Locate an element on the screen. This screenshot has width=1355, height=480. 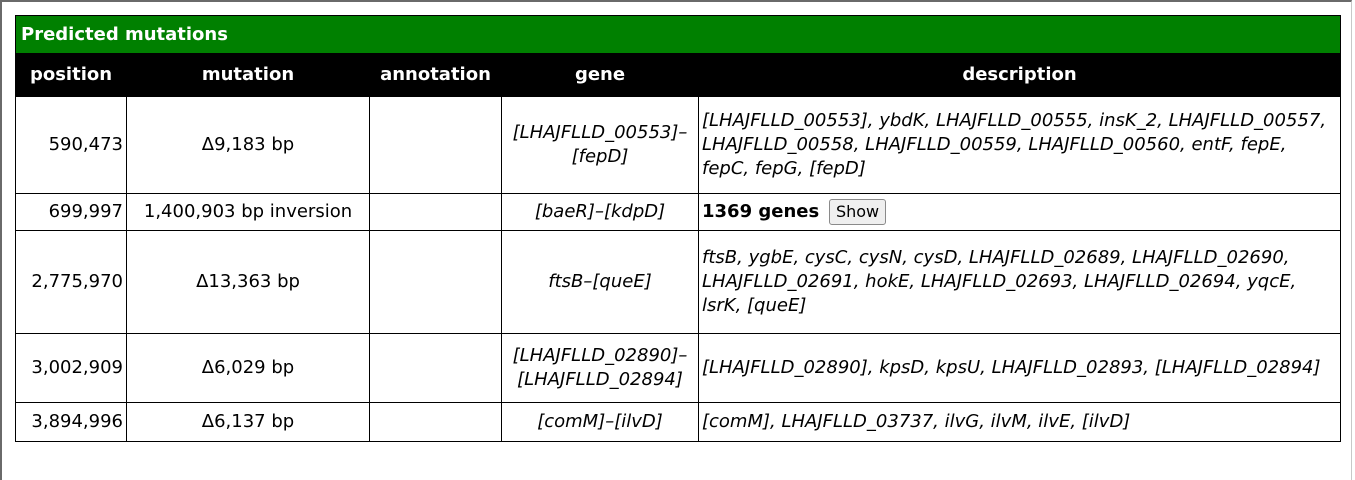
cell-position: 3,002,909 is located at coordinates (71, 368).